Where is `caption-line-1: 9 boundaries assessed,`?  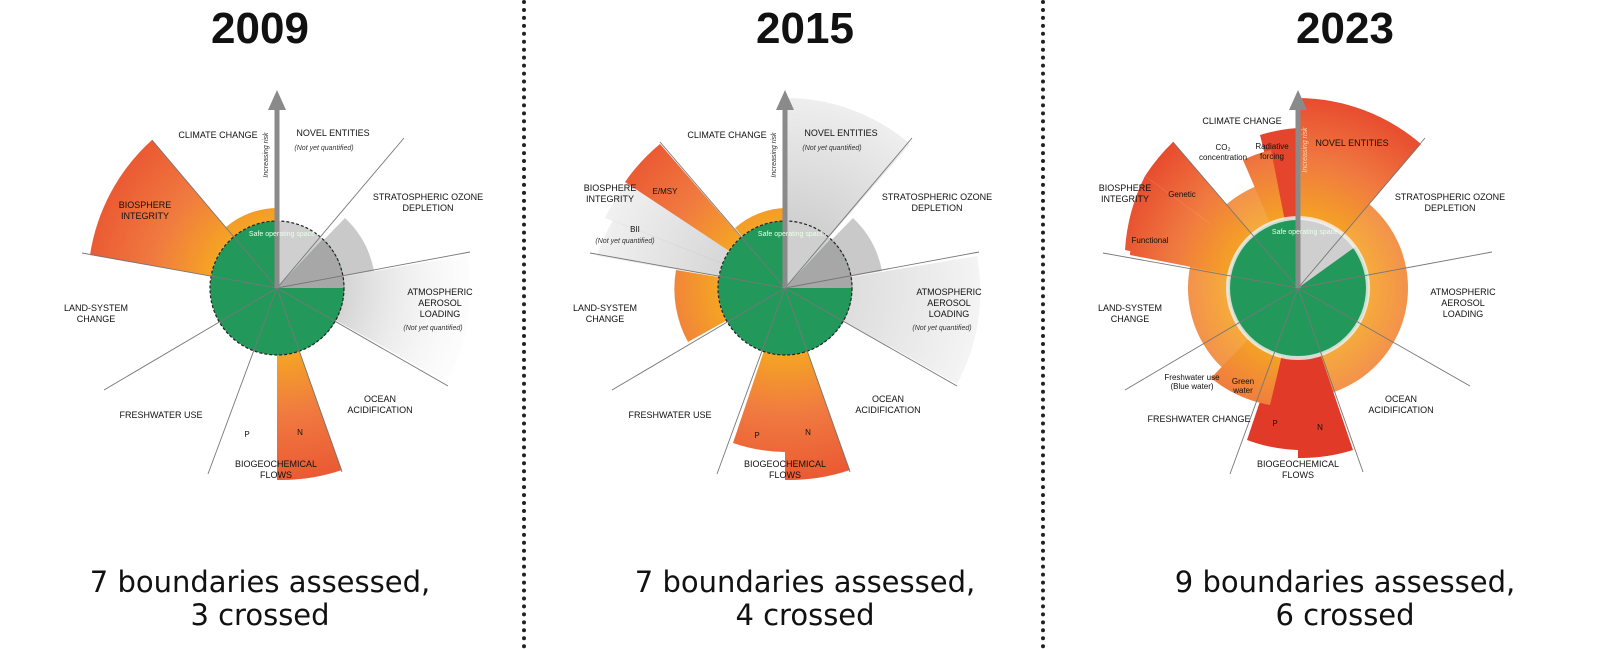
caption-line-1: 9 boundaries assessed, is located at coordinates (1345, 582).